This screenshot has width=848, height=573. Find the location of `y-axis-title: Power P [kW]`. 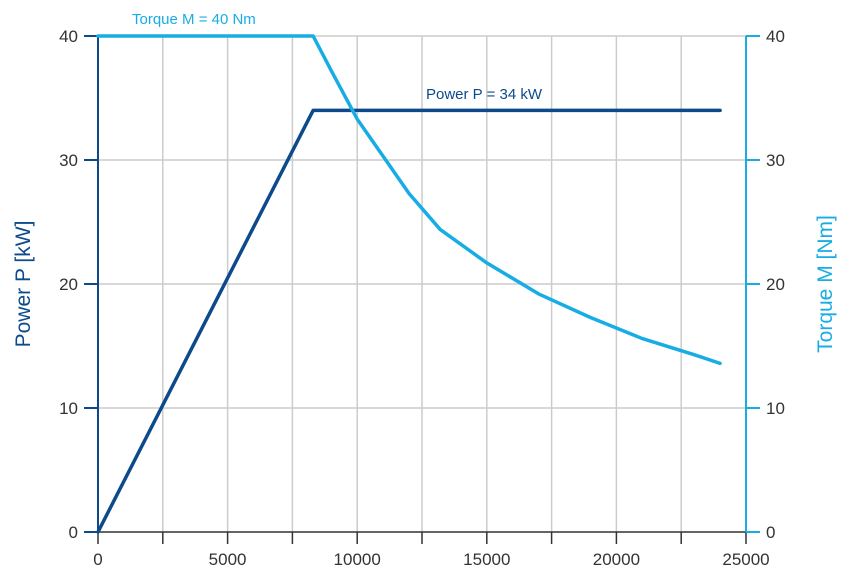

y-axis-title: Power P [kW] is located at coordinates (23, 284).